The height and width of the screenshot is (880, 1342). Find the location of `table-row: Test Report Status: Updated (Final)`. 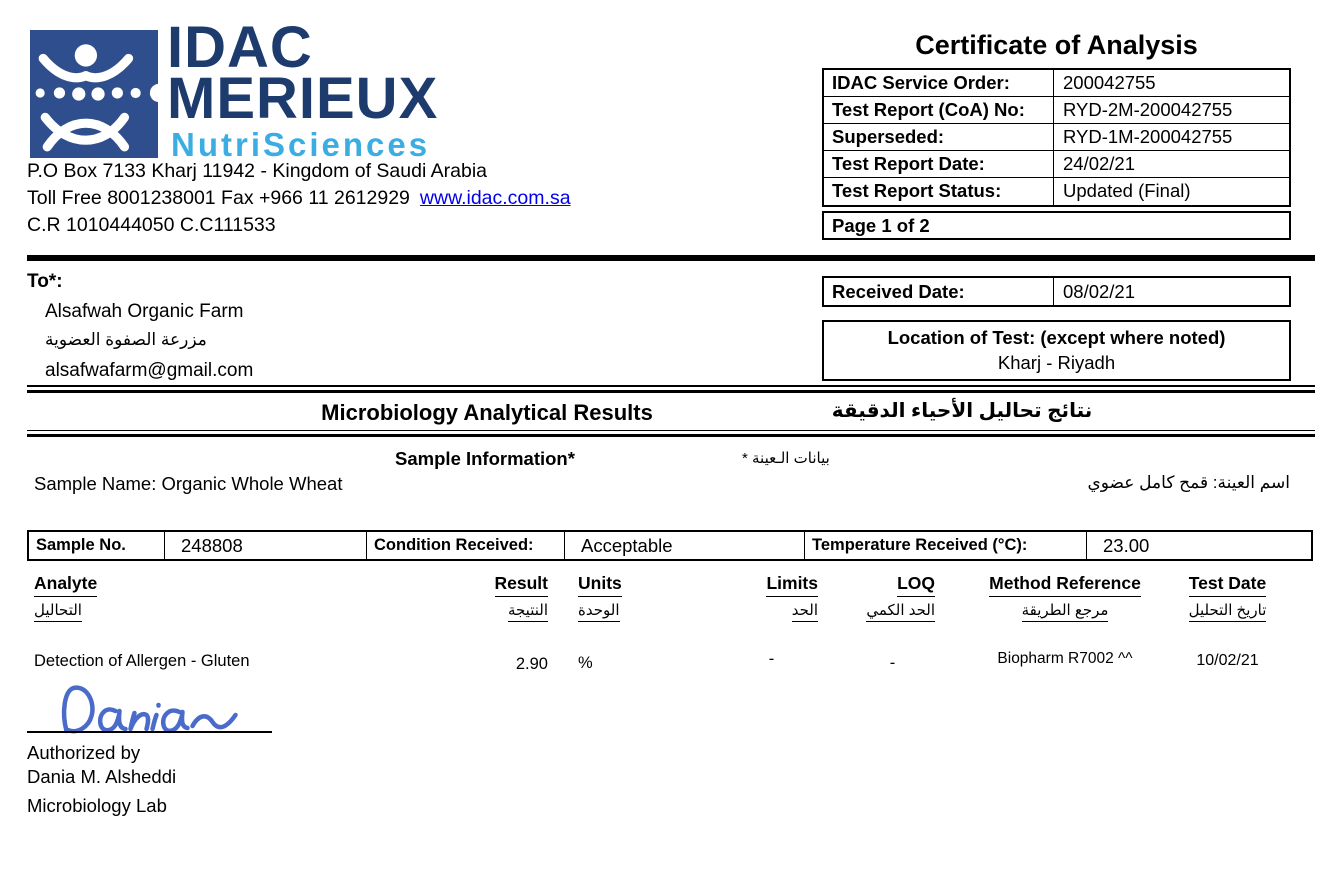

table-row: Test Report Status: Updated (Final) is located at coordinates (1056, 191).